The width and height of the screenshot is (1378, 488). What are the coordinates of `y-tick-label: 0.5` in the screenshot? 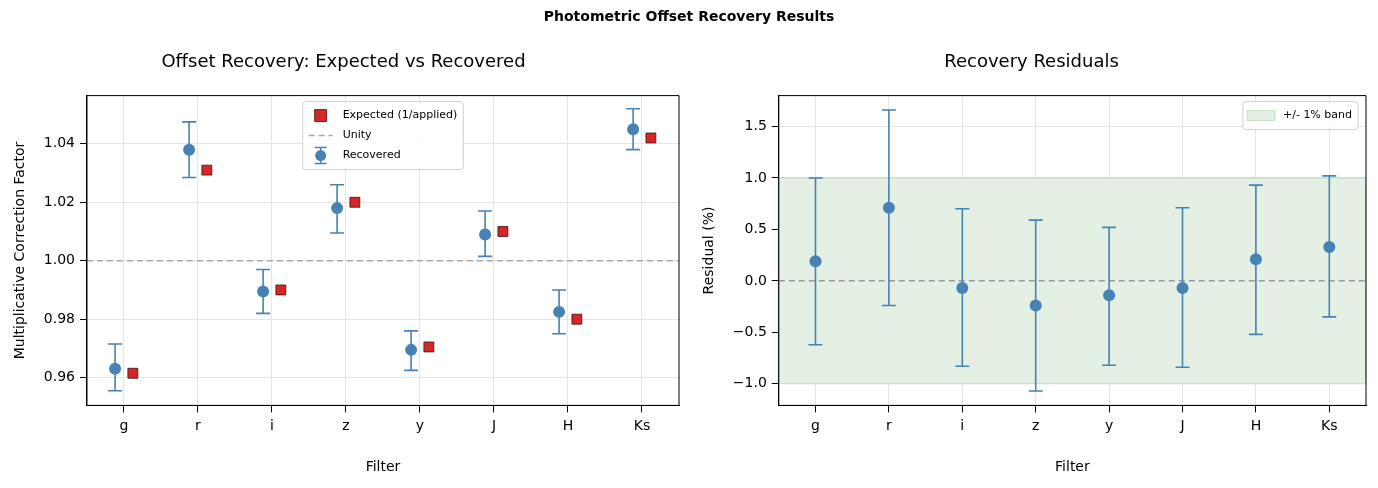 It's located at (755, 228).